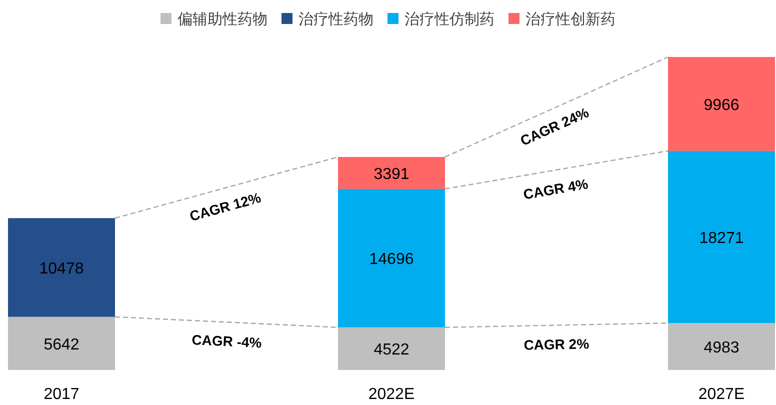  I want to click on data-label: 14696, so click(391, 259).